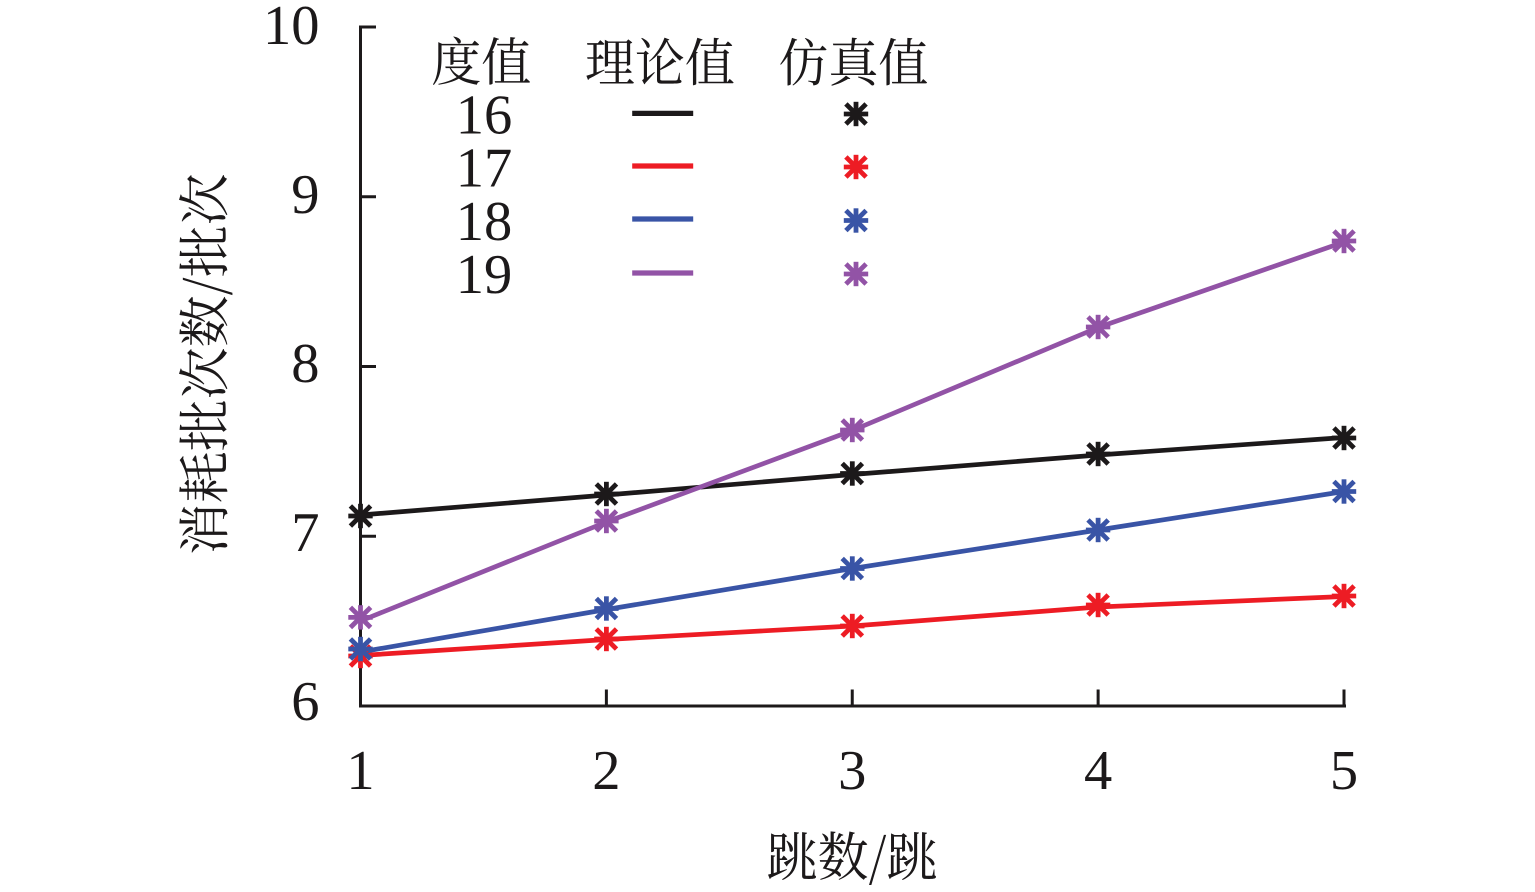  Describe the element at coordinates (1098, 771) in the screenshot. I see `svg-text: 4` at that location.